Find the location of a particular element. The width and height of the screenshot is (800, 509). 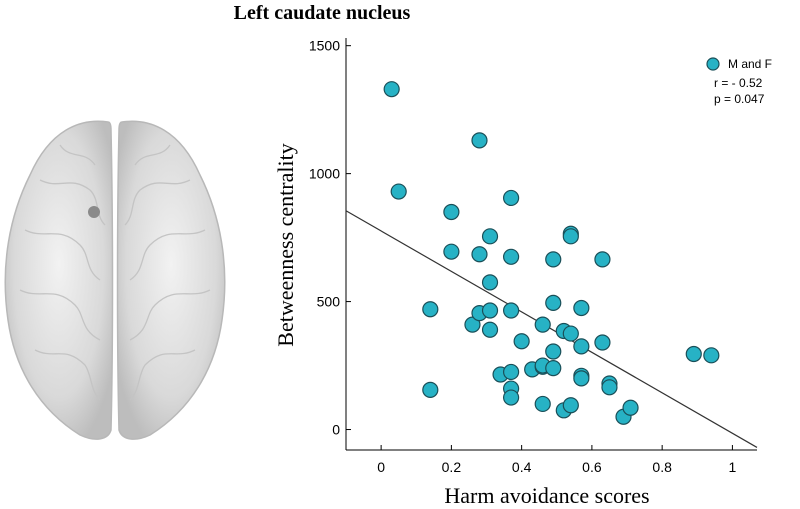

annotation-r: r = - 0.52 is located at coordinates (738, 83).